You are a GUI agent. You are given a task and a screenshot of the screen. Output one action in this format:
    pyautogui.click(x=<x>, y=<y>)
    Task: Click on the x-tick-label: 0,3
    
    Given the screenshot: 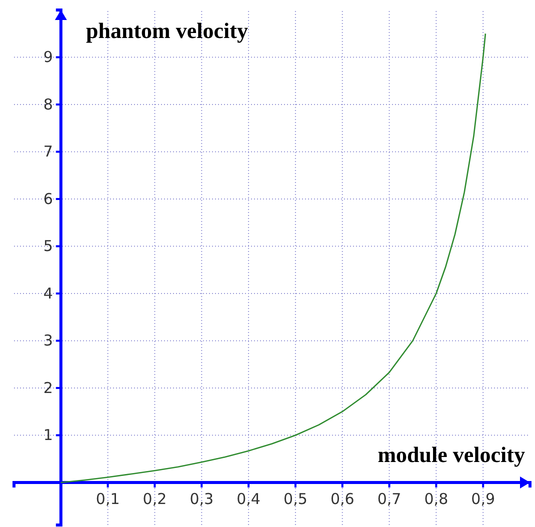 What is the action you would take?
    pyautogui.click(x=202, y=499)
    